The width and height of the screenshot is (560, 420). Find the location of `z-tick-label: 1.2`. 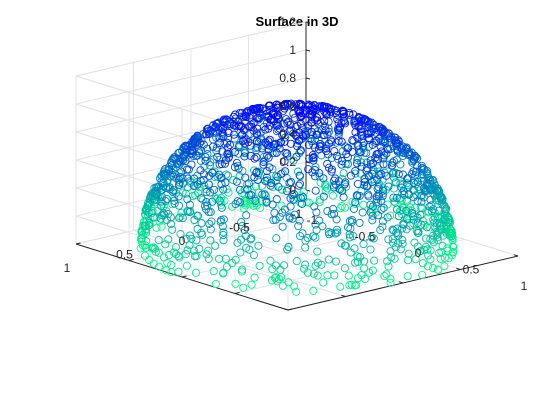

z-tick-label: 1.2 is located at coordinates (287, 22).